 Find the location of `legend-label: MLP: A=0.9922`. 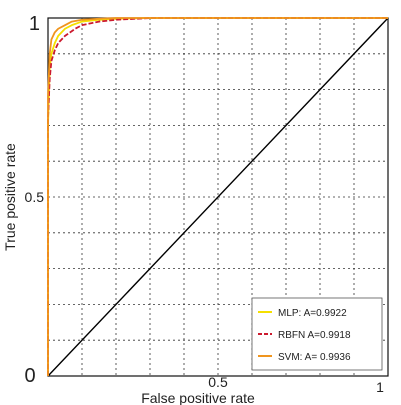

legend-label: MLP: A=0.9922 is located at coordinates (312, 313).